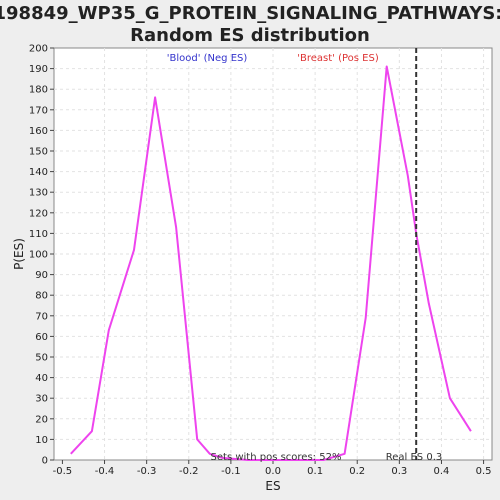 The height and width of the screenshot is (500, 500). What do you see at coordinates (41, 296) in the screenshot?
I see `y-tick-label: 80` at bounding box center [41, 296].